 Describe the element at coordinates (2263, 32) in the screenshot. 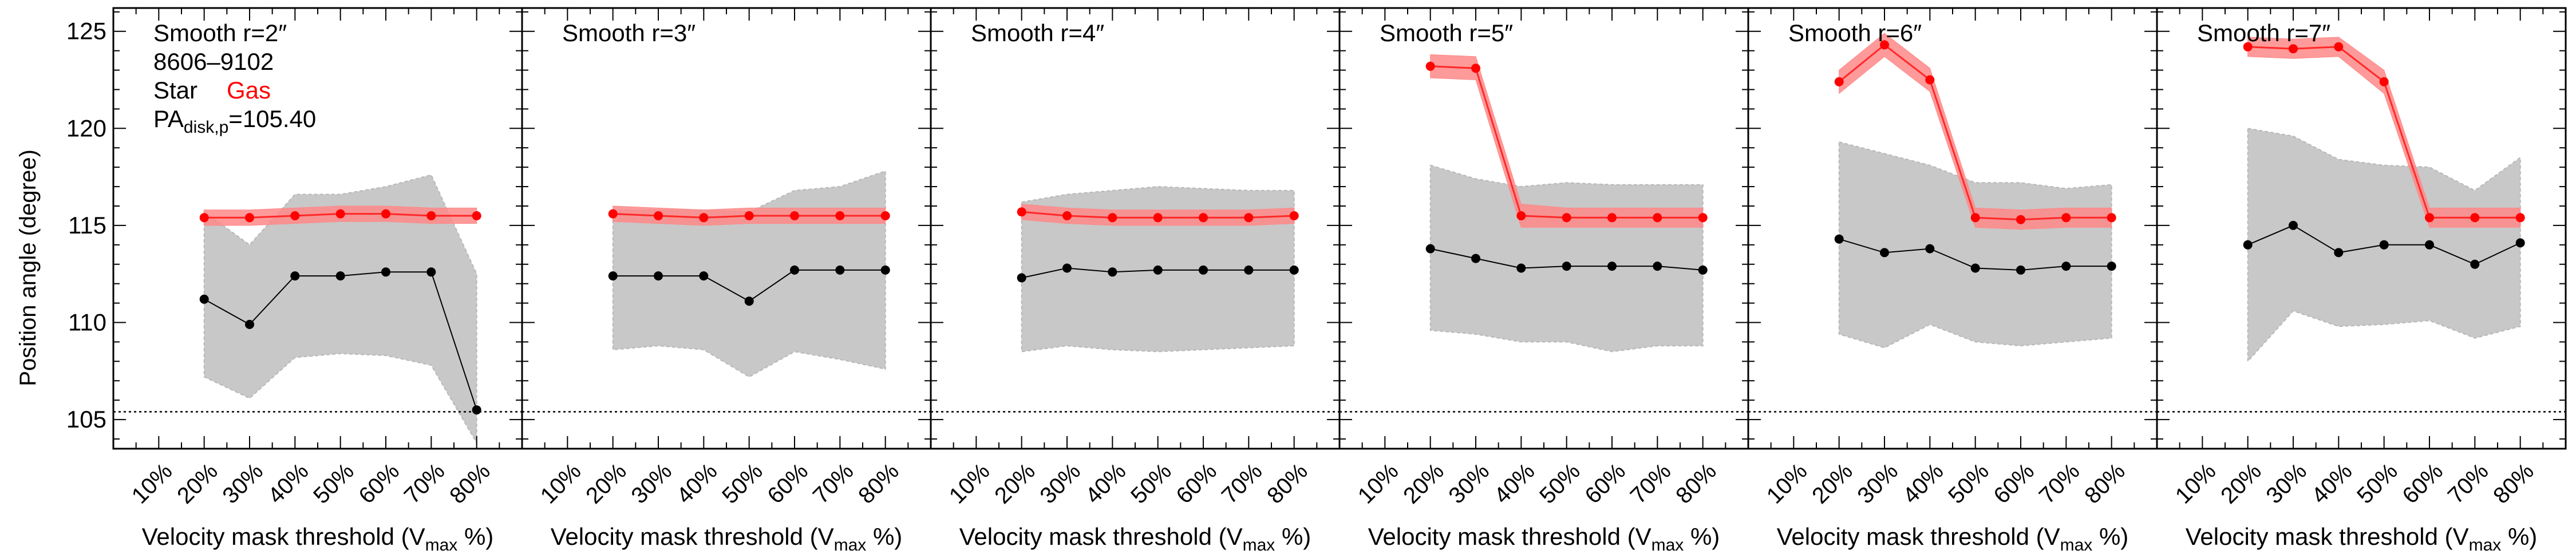

I see `panel-title-6: Smooth r=7″` at that location.